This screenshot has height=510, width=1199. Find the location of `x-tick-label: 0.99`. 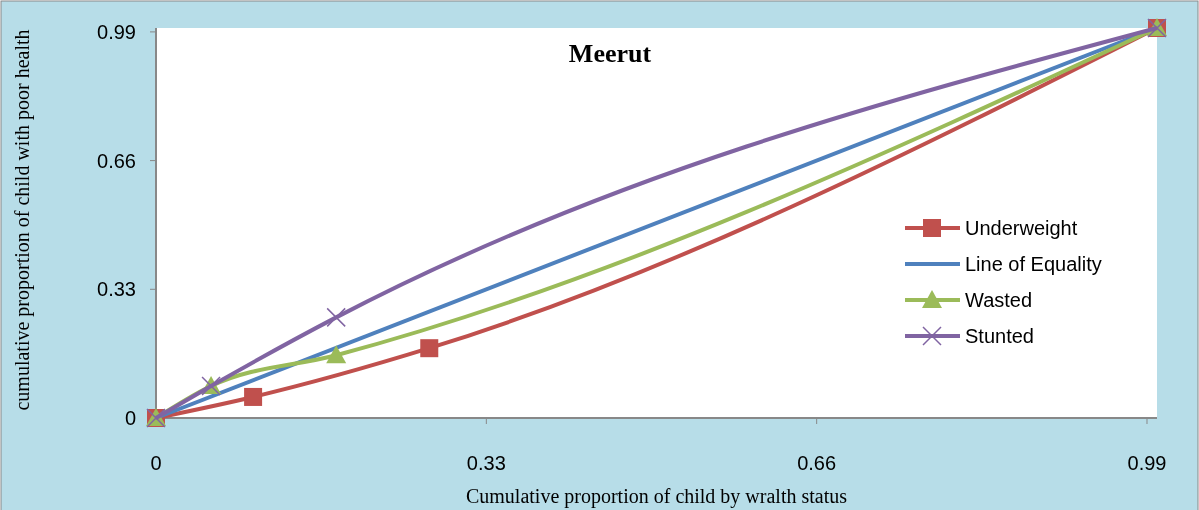

x-tick-label: 0.99 is located at coordinates (1147, 463).